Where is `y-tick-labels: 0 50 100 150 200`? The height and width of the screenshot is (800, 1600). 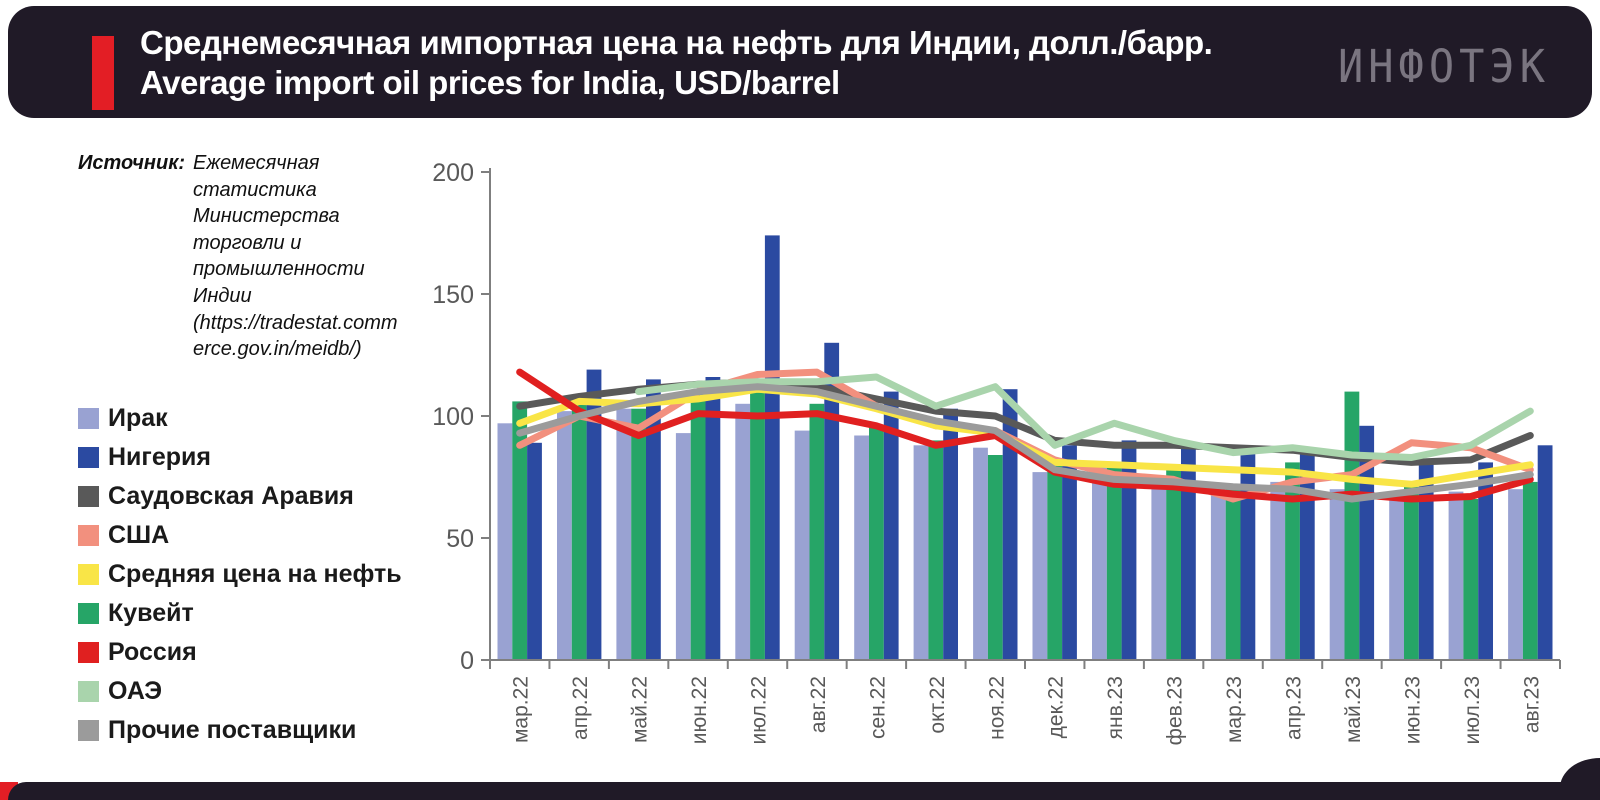
y-tick-labels: 0 50 100 150 200 is located at coordinates (453, 417).